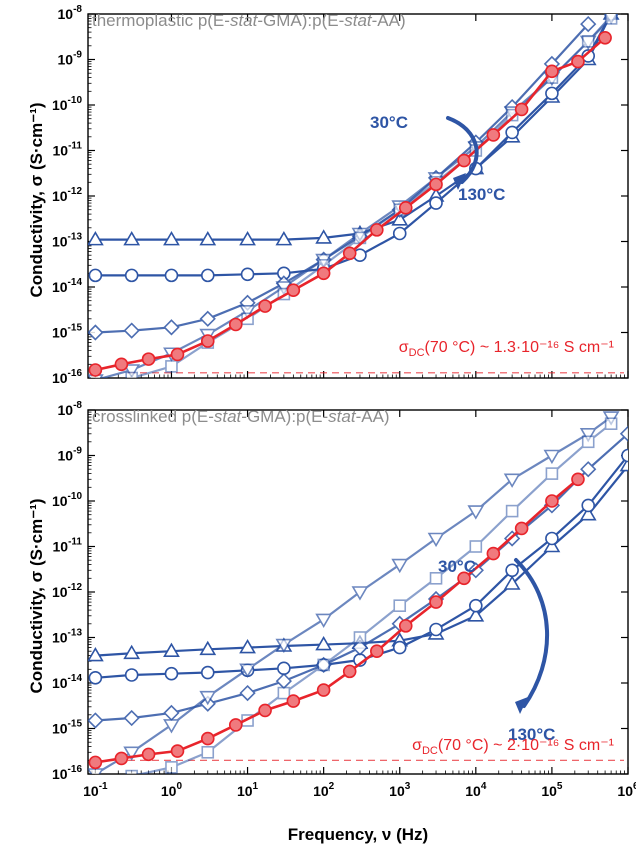 The image size is (636, 858). What do you see at coordinates (324, 790) in the screenshot?
I see `x-tick-label: 10²` at bounding box center [324, 790].